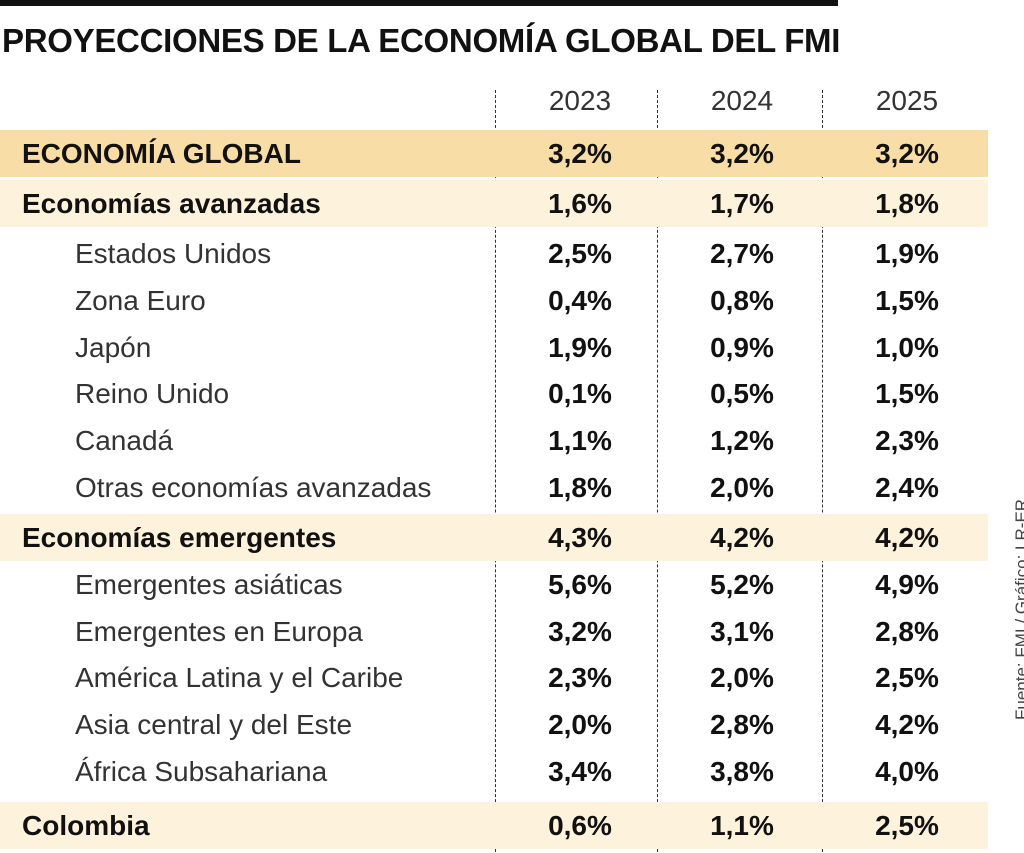  What do you see at coordinates (580, 771) in the screenshot?
I see `value-cell-2023: 3,4%` at bounding box center [580, 771].